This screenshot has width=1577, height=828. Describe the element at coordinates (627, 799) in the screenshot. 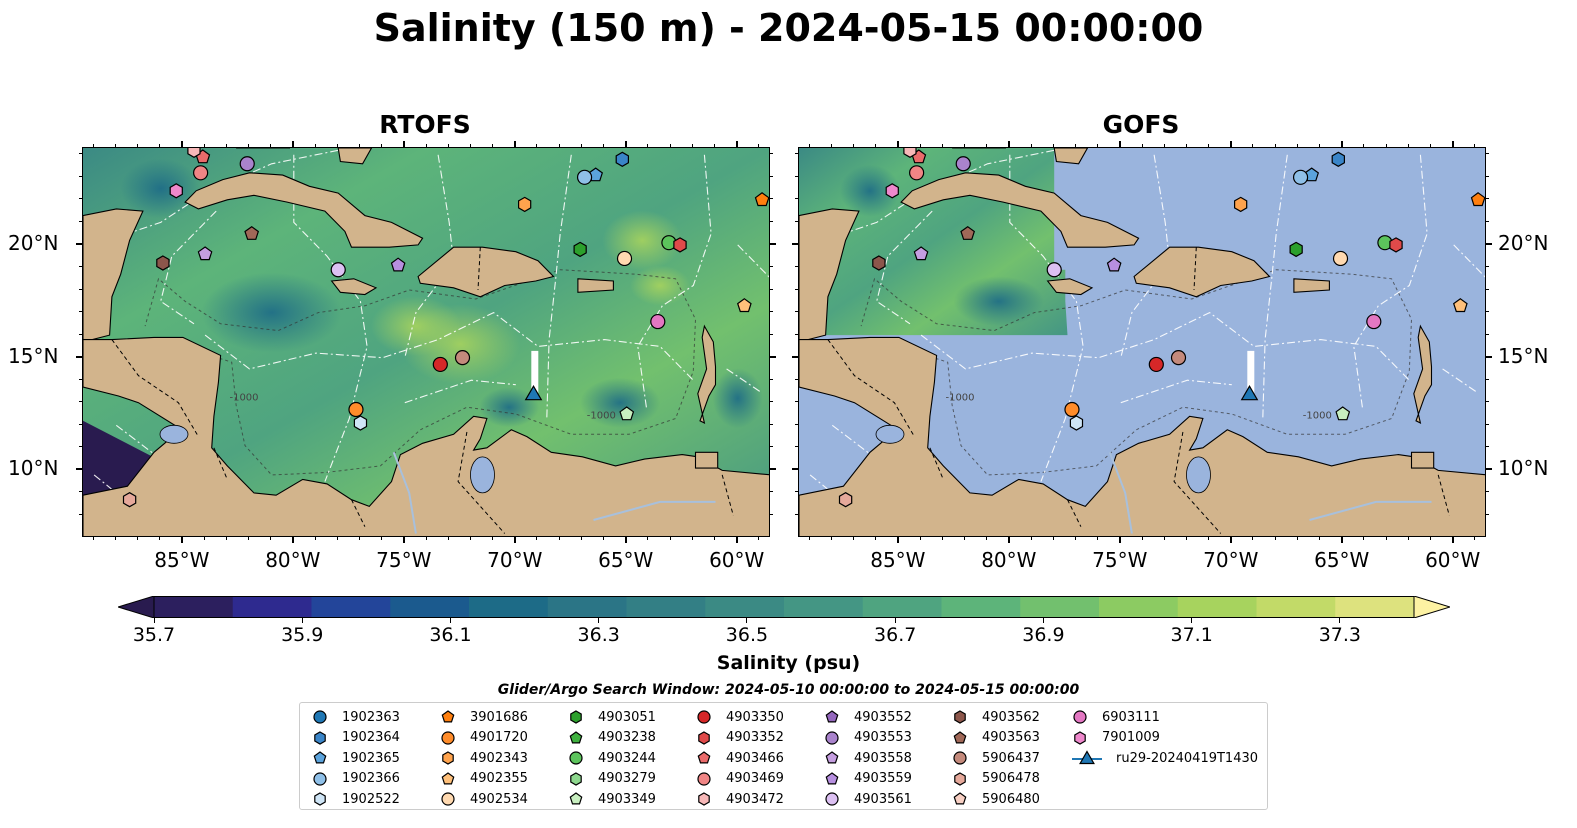

I see `legend-label: 4903349` at that location.